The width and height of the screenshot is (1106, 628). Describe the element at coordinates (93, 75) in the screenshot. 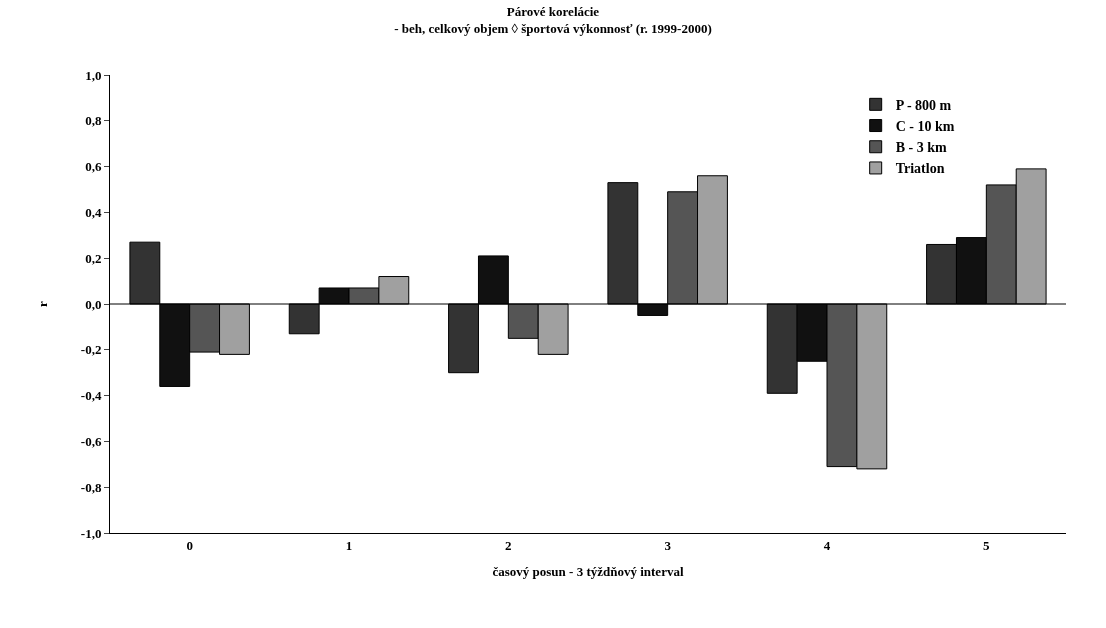

I see `y-tick-label: 1,0` at that location.